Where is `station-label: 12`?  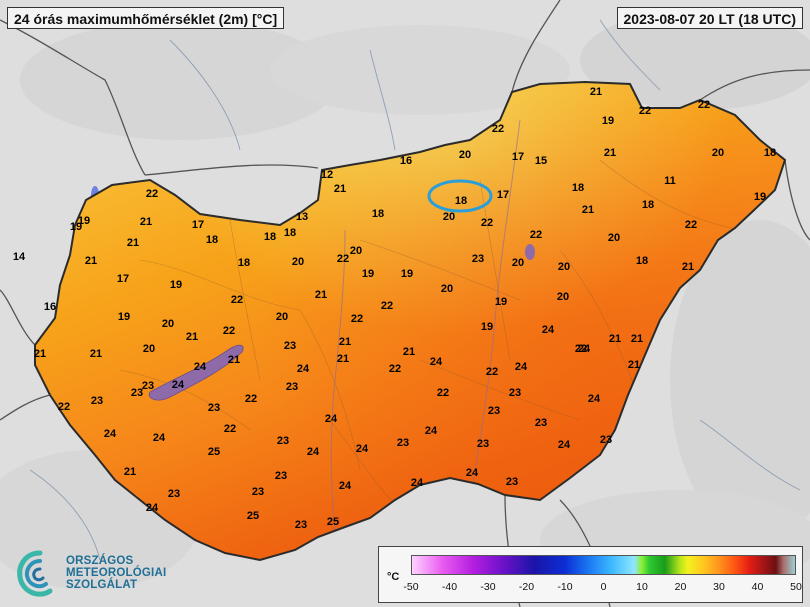
station-label: 12 is located at coordinates (327, 175).